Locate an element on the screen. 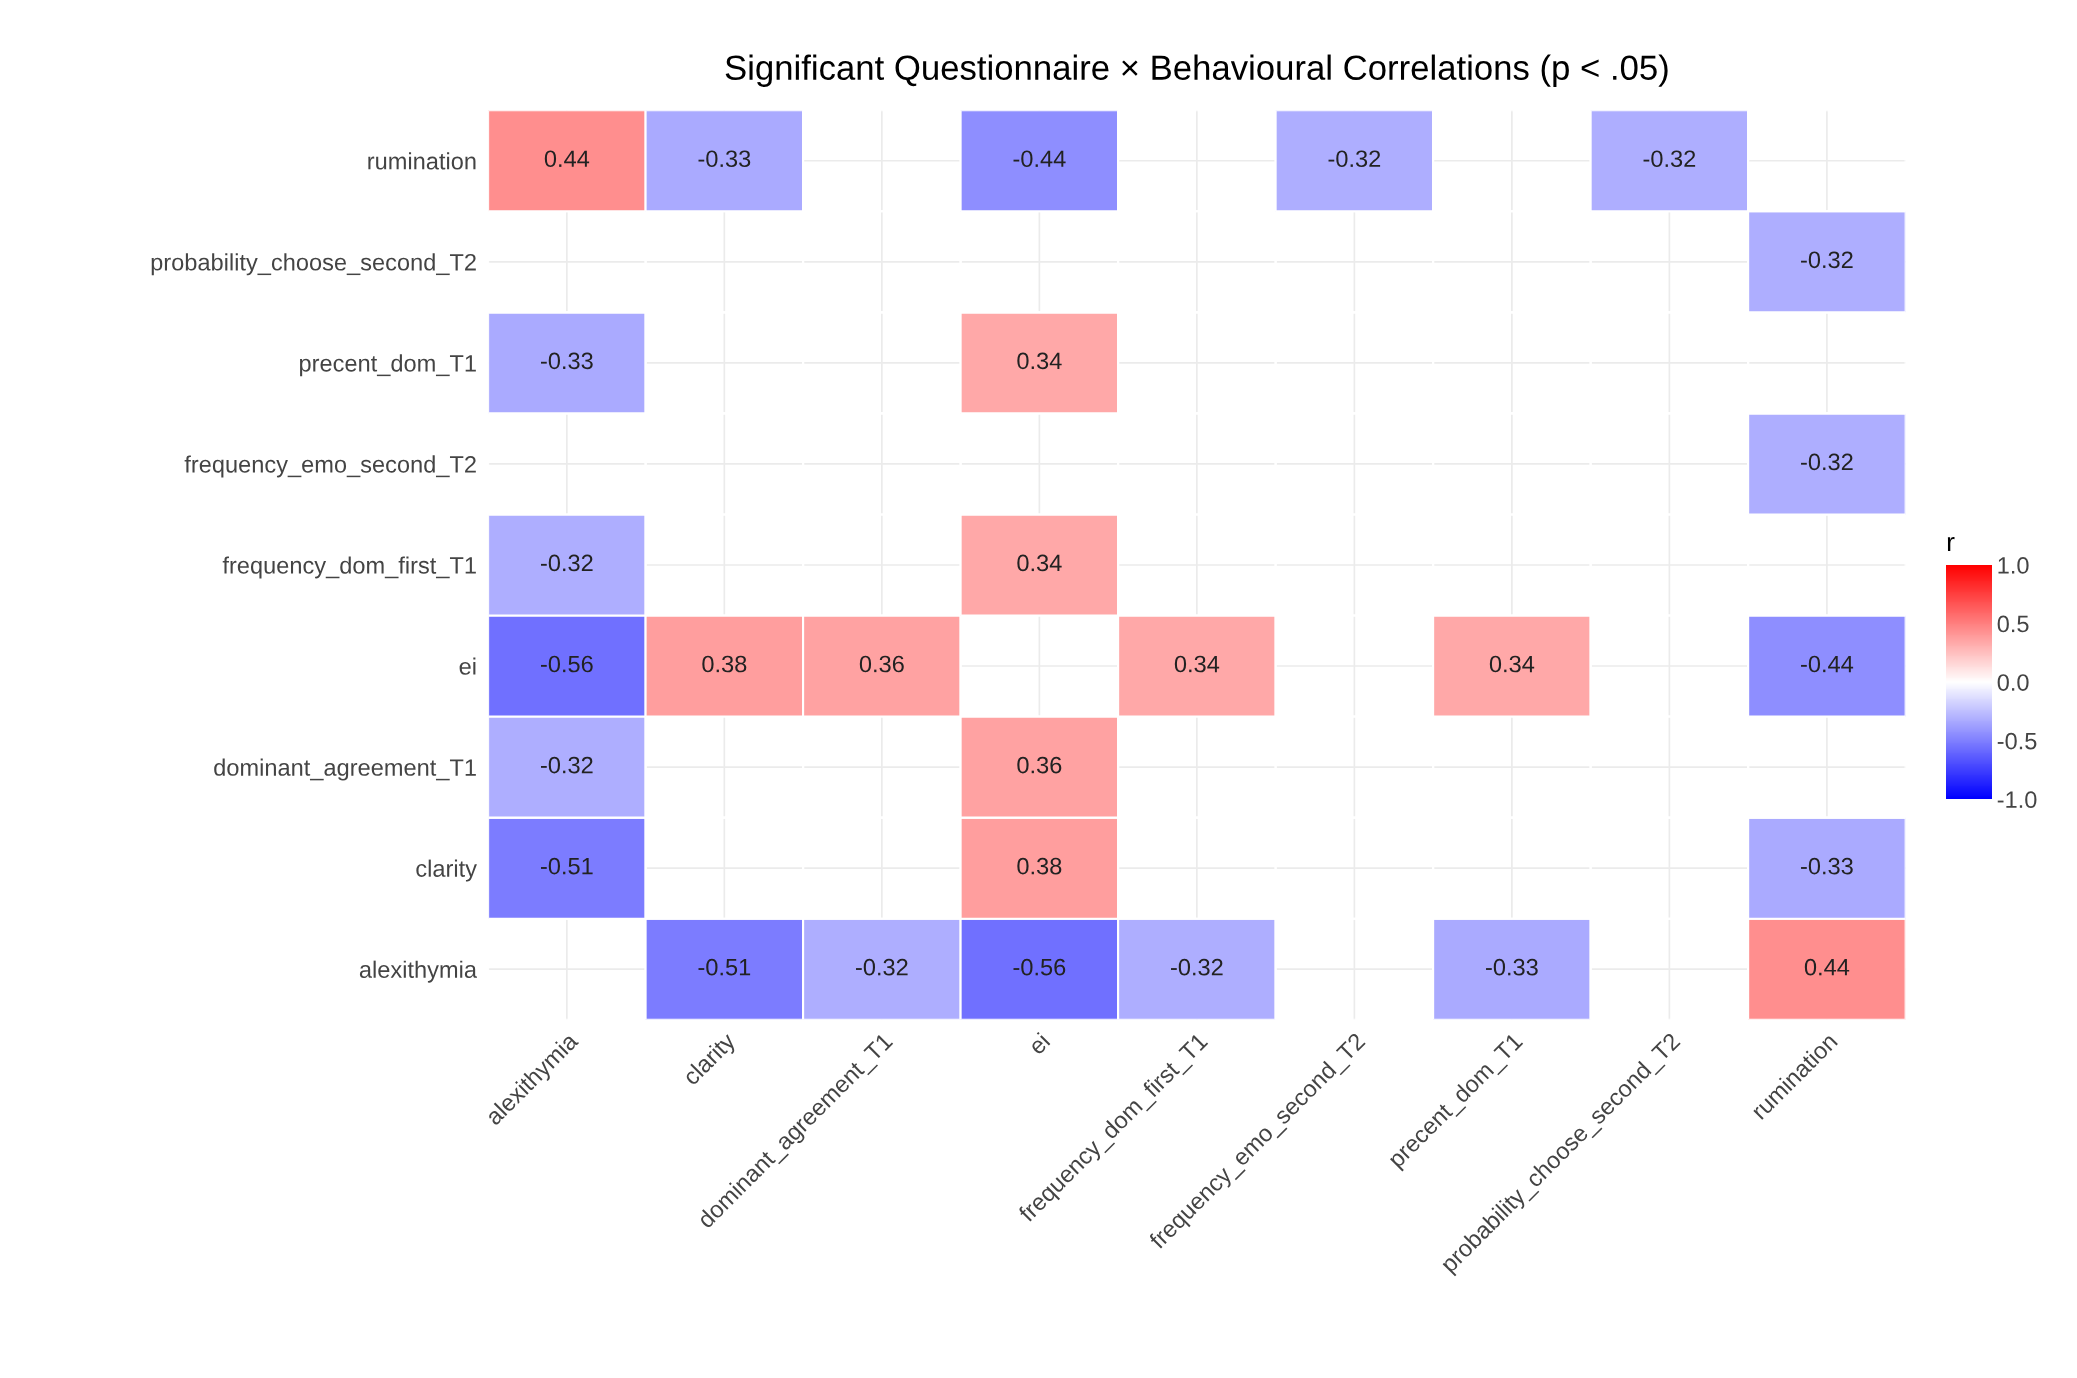 This screenshot has height=1378, width=2077. y-tick-label: rumination is located at coordinates (422, 161).